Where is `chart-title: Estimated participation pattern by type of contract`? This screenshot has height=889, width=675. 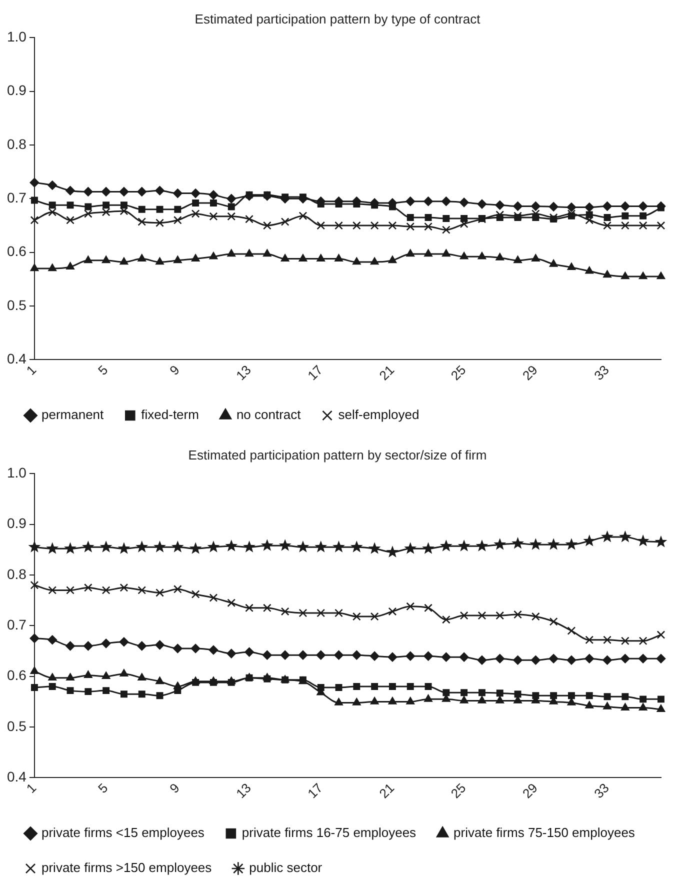
chart-title: Estimated participation pattern by type of contract is located at coordinates (337, 18).